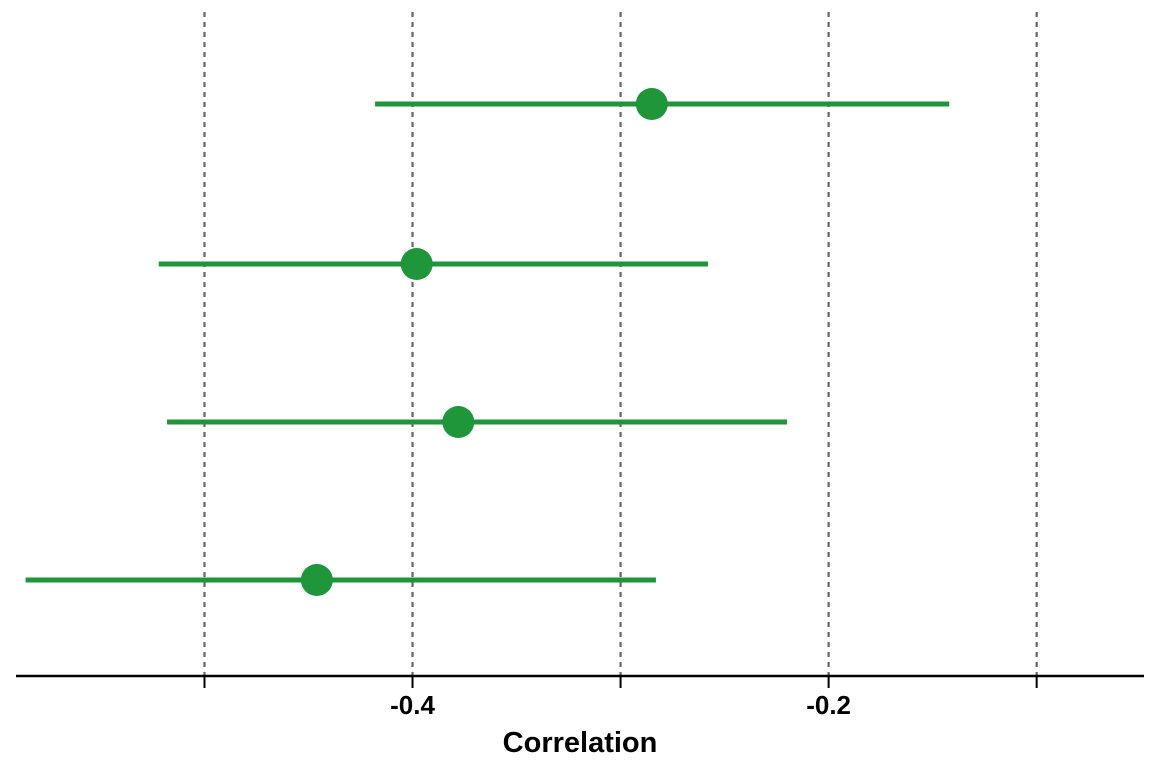 This screenshot has height=773, width=1152. Describe the element at coordinates (580, 697) in the screenshot. I see `x-axis: -0.4 -0.2` at that location.